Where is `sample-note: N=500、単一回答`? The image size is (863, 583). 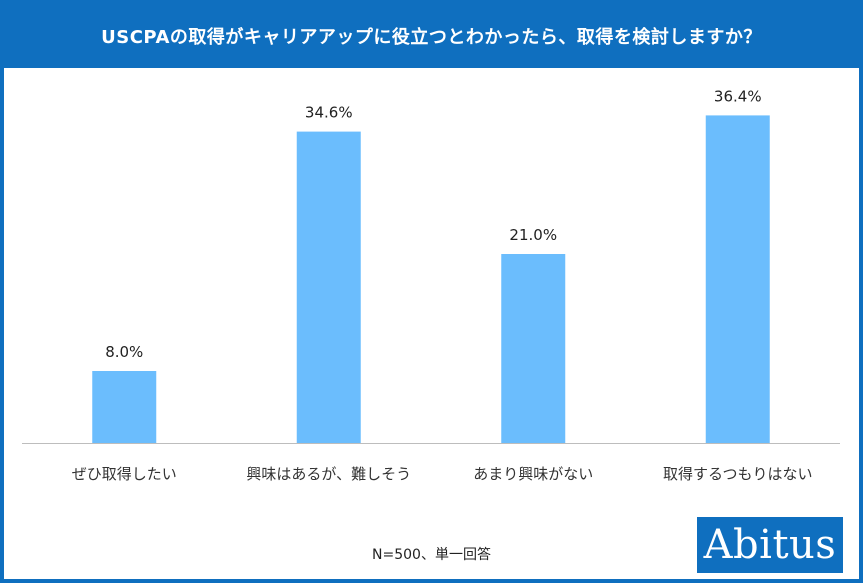 sample-note: N=500、単一回答 is located at coordinates (431, 555).